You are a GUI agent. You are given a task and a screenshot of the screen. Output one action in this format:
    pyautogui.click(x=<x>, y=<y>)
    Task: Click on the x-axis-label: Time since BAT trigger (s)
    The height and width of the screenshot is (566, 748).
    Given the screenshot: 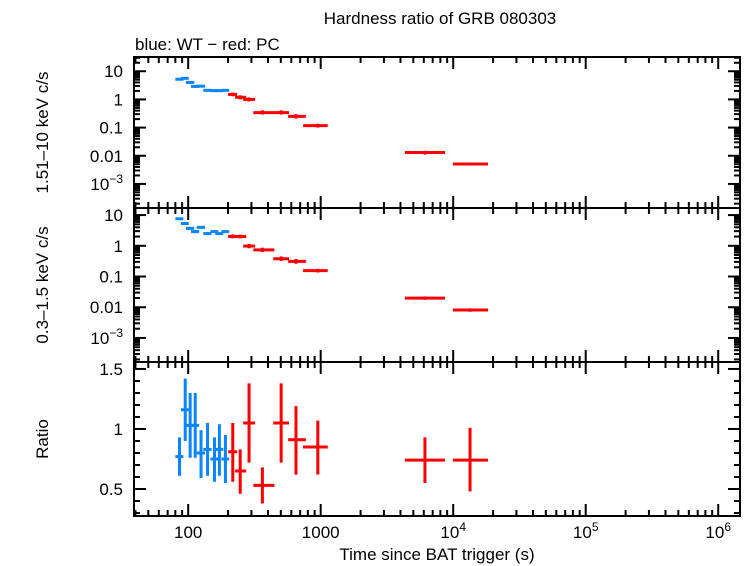 What is the action you would take?
    pyautogui.click(x=436, y=554)
    